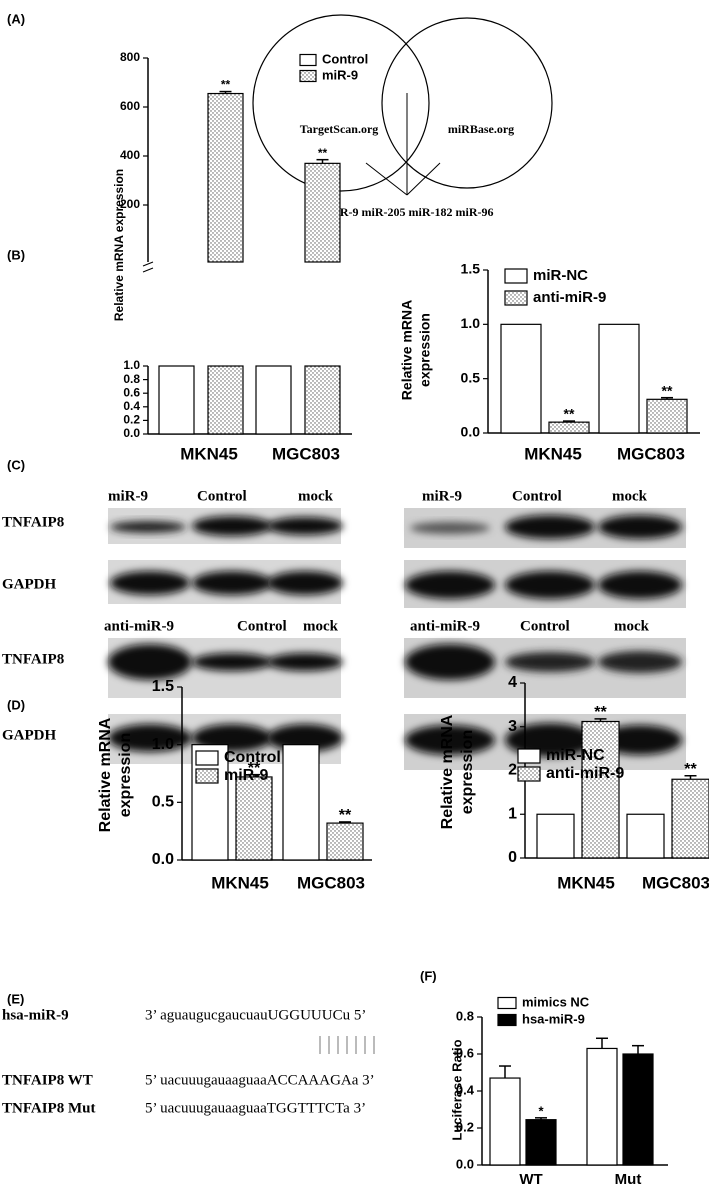 The image size is (709, 1192). Describe the element at coordinates (585, 773) in the screenshot. I see `legend-label: anti-miR-9` at that location.